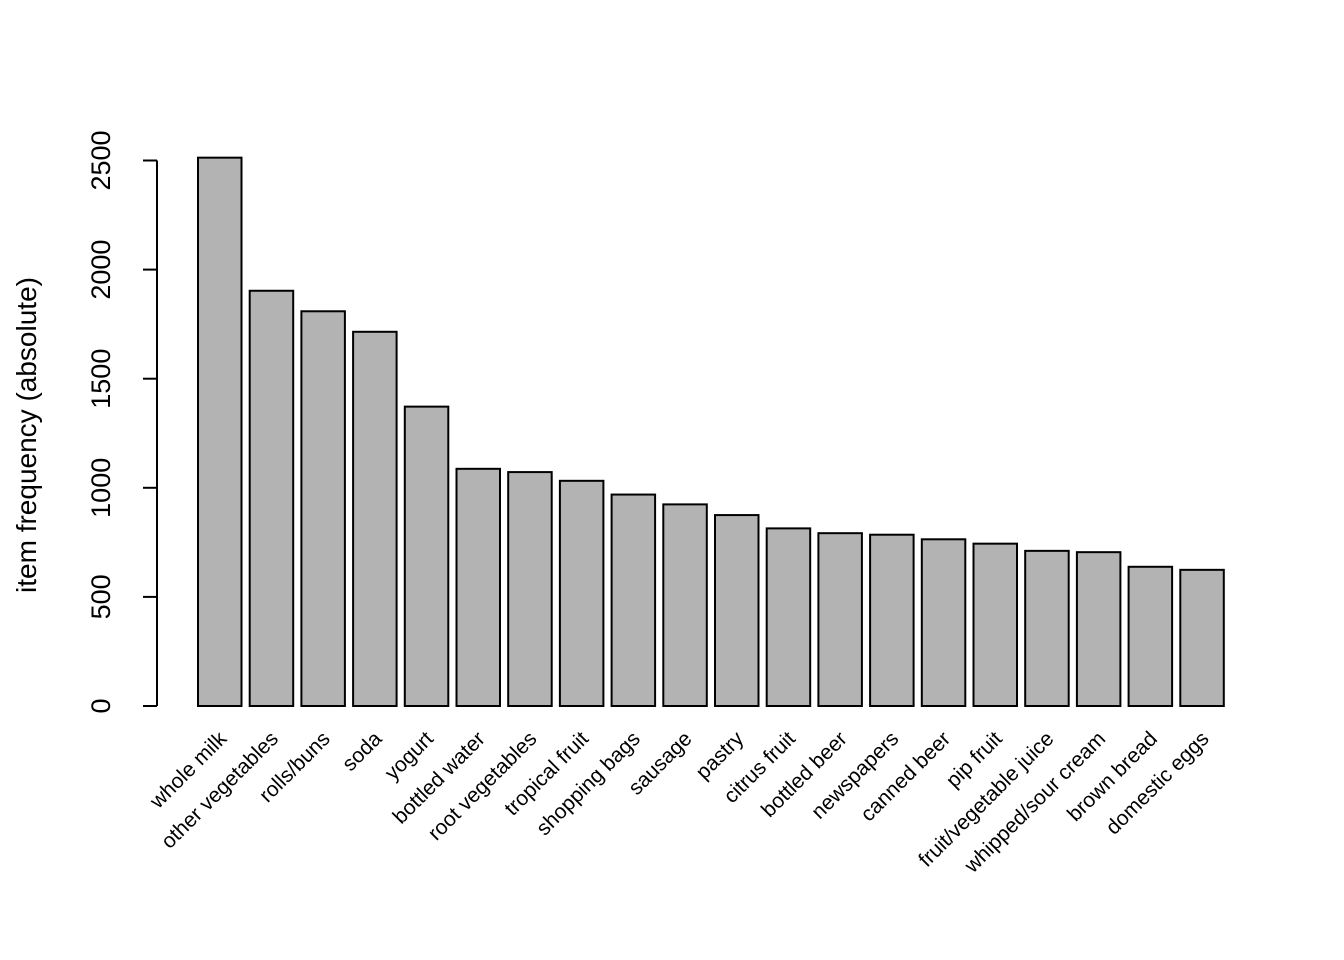 Image resolution: width=1344 pixels, height=960 pixels. What do you see at coordinates (101, 596) in the screenshot?
I see `y-tick-label: 500` at bounding box center [101, 596].